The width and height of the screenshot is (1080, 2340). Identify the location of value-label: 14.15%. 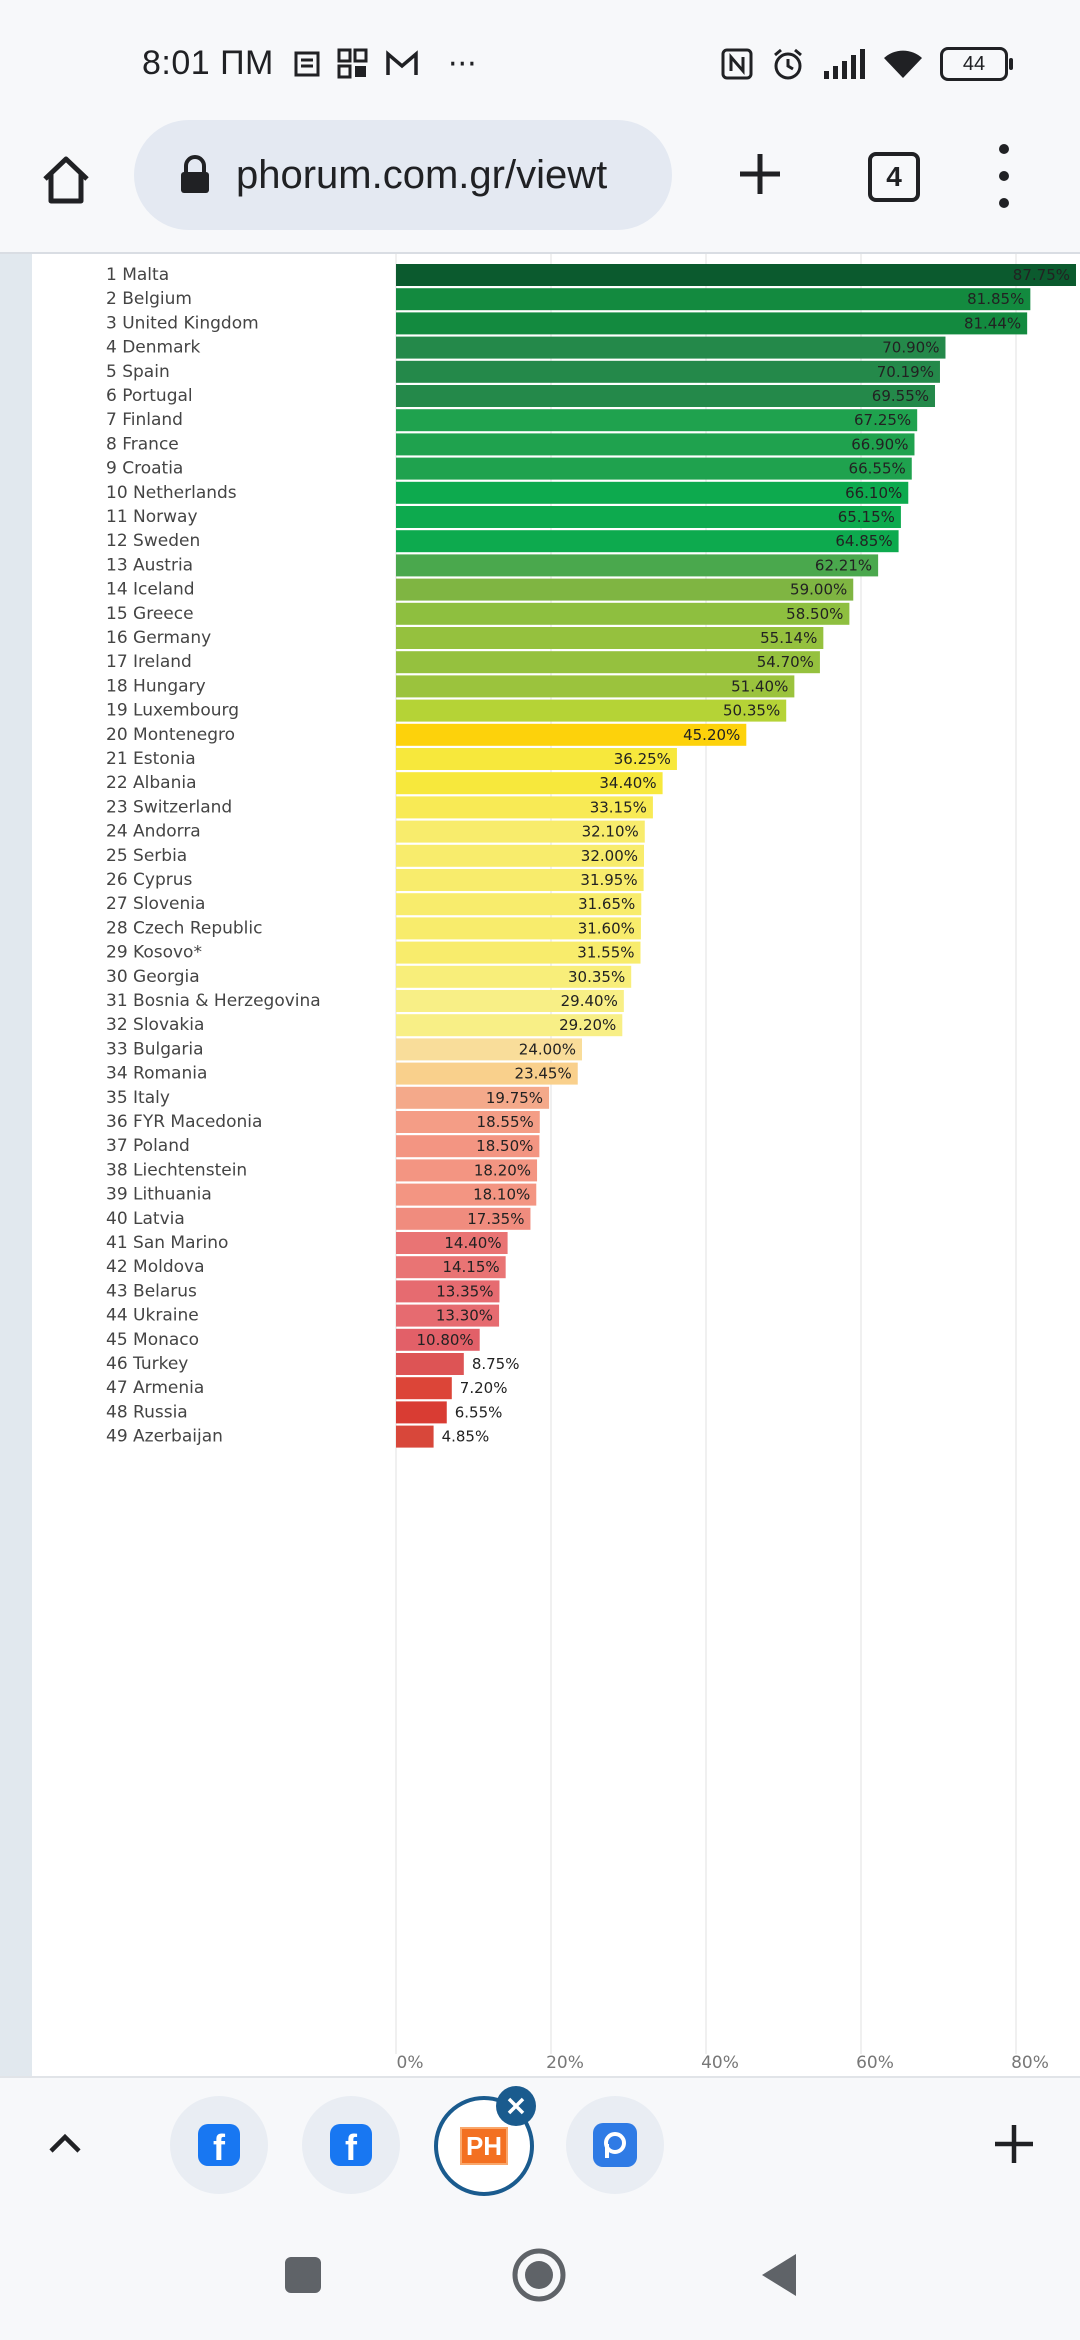
(470, 1267).